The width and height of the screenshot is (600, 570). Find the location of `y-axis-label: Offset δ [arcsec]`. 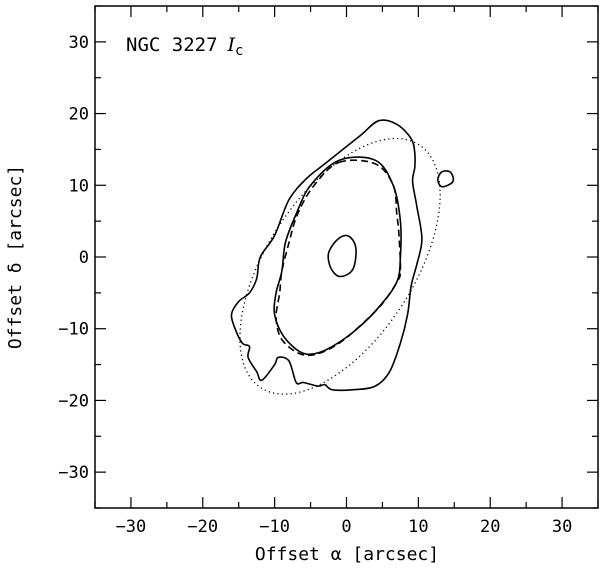

y-axis-label: Offset δ [arcsec] is located at coordinates (15, 257).